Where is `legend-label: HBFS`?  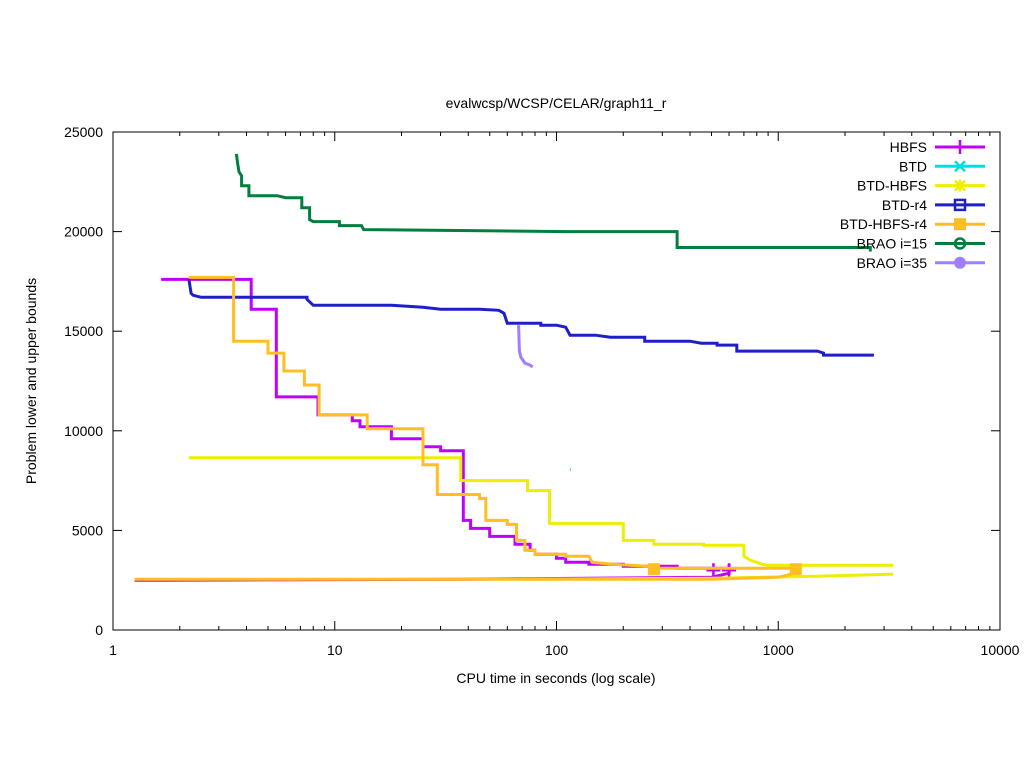
legend-label: HBFS is located at coordinates (908, 147).